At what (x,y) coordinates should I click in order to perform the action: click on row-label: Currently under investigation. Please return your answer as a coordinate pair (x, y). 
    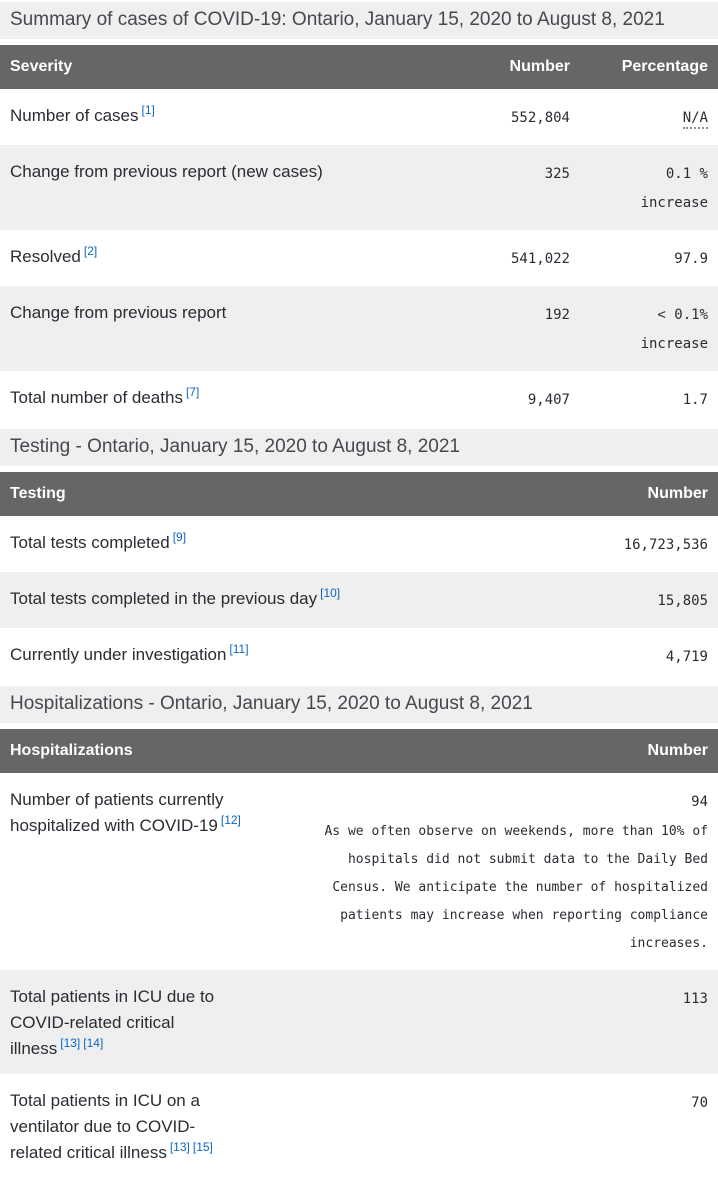
    Looking at the image, I should click on (118, 654).